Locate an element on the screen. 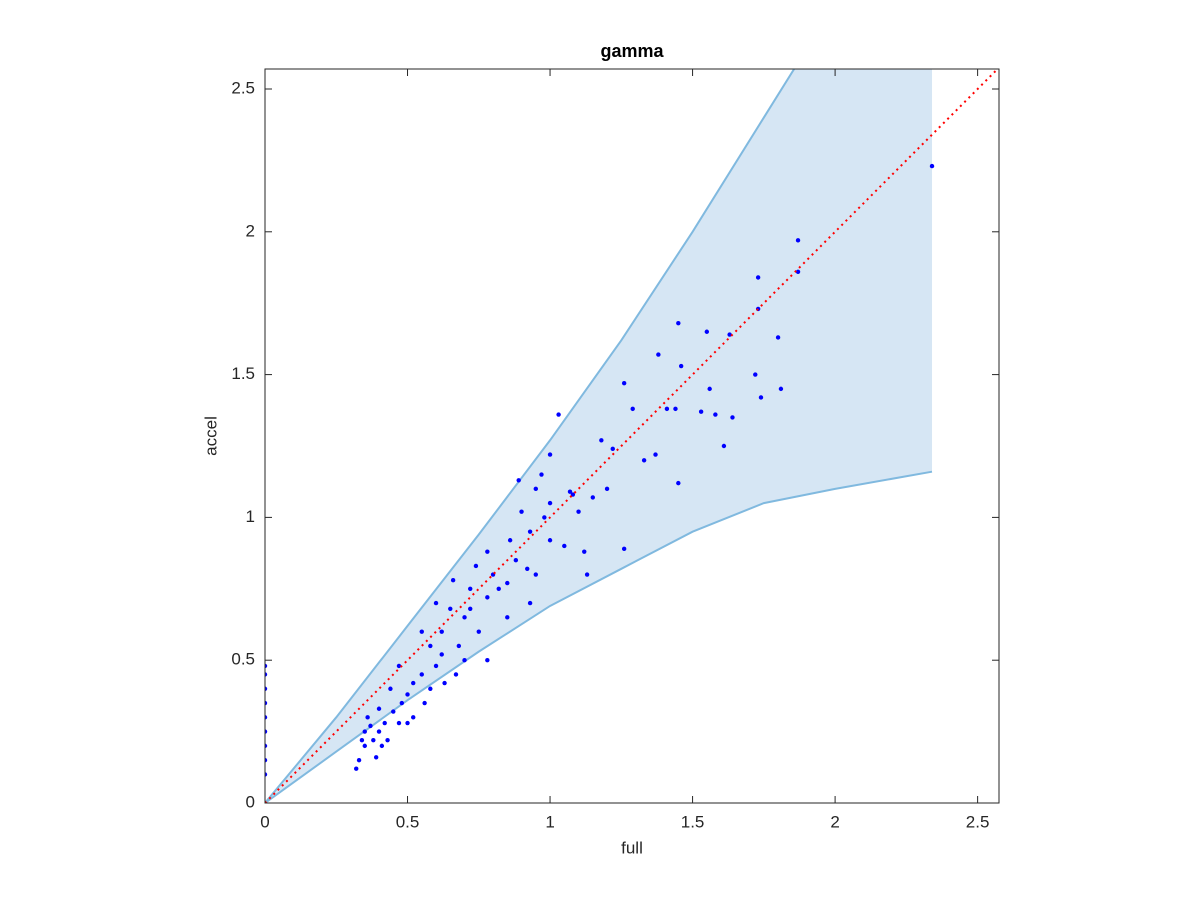 Image resolution: width=1200 pixels, height=900 pixels. y-tick-label: 2.5 is located at coordinates (243, 87).